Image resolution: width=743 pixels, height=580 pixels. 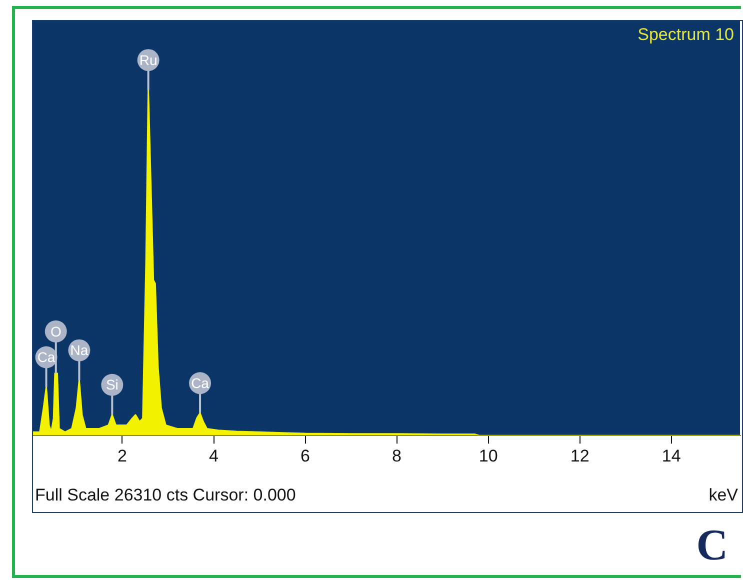 What do you see at coordinates (397, 456) in the screenshot?
I see `x-tick-label: 8` at bounding box center [397, 456].